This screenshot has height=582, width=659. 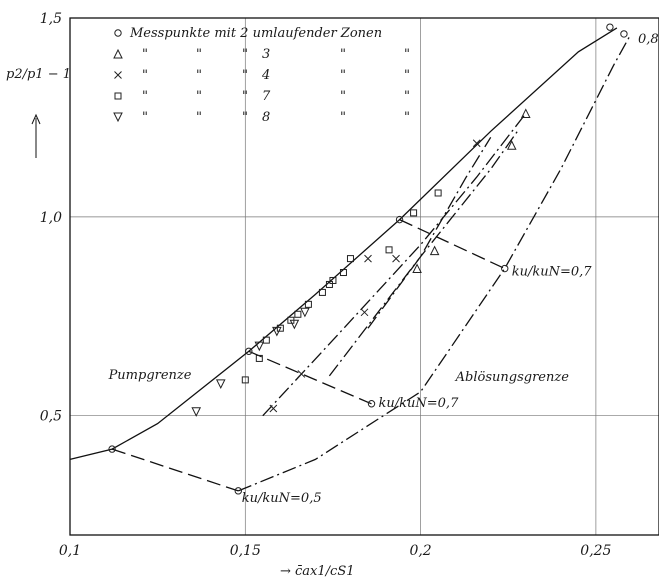 What do you see at coordinates (512, 377) in the screenshot?
I see `annotation-2: Ablösungsgrenze` at bounding box center [512, 377].